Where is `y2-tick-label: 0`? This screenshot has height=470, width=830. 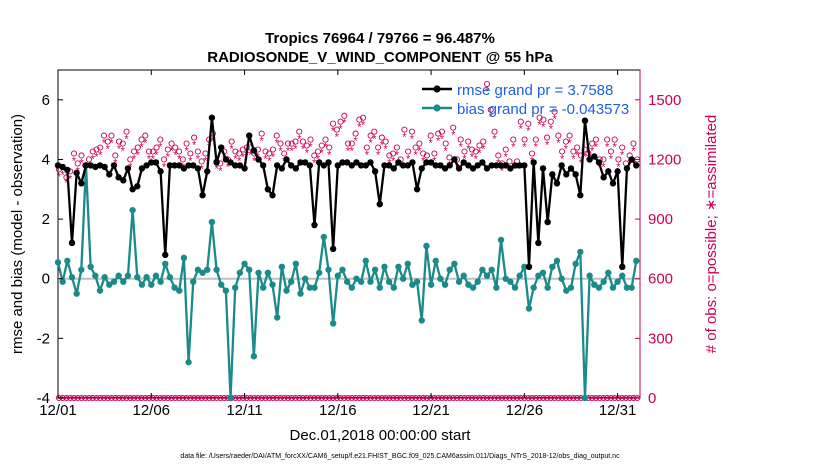
y2-tick-label: 0 is located at coordinates (652, 398).